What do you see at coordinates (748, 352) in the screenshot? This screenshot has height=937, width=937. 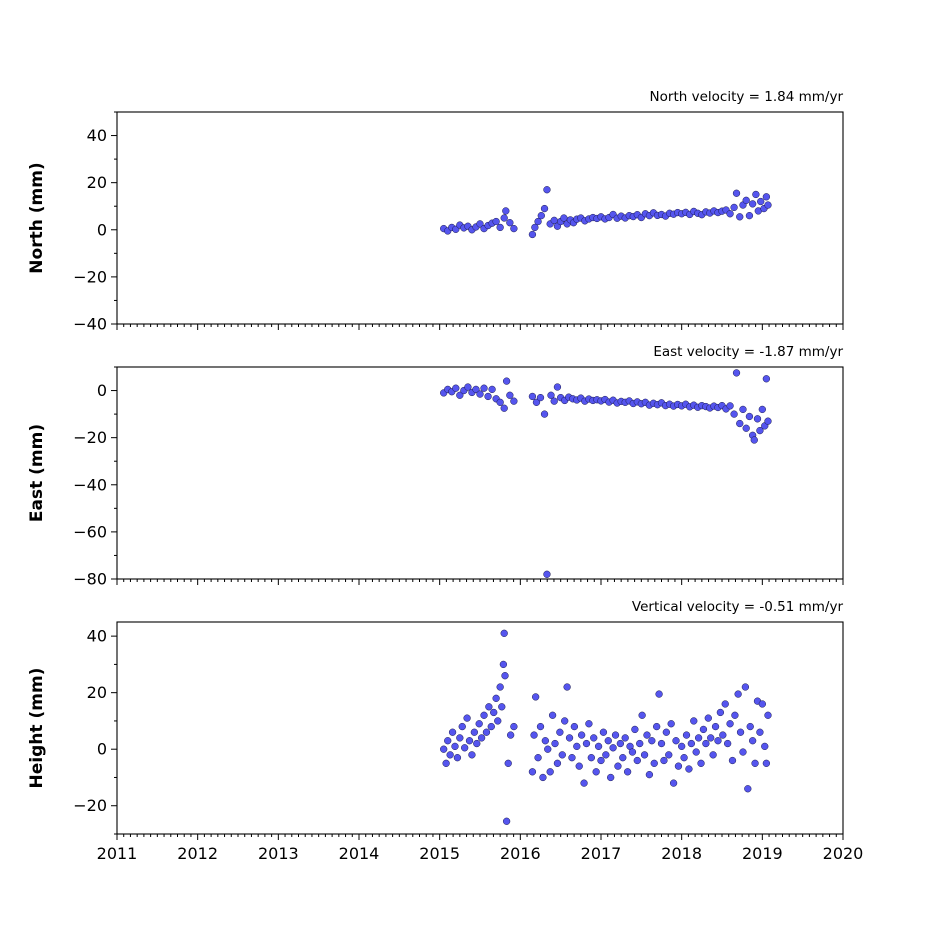 I see `panel-title: East velocity = -1.87 mm/yr` at bounding box center [748, 352].